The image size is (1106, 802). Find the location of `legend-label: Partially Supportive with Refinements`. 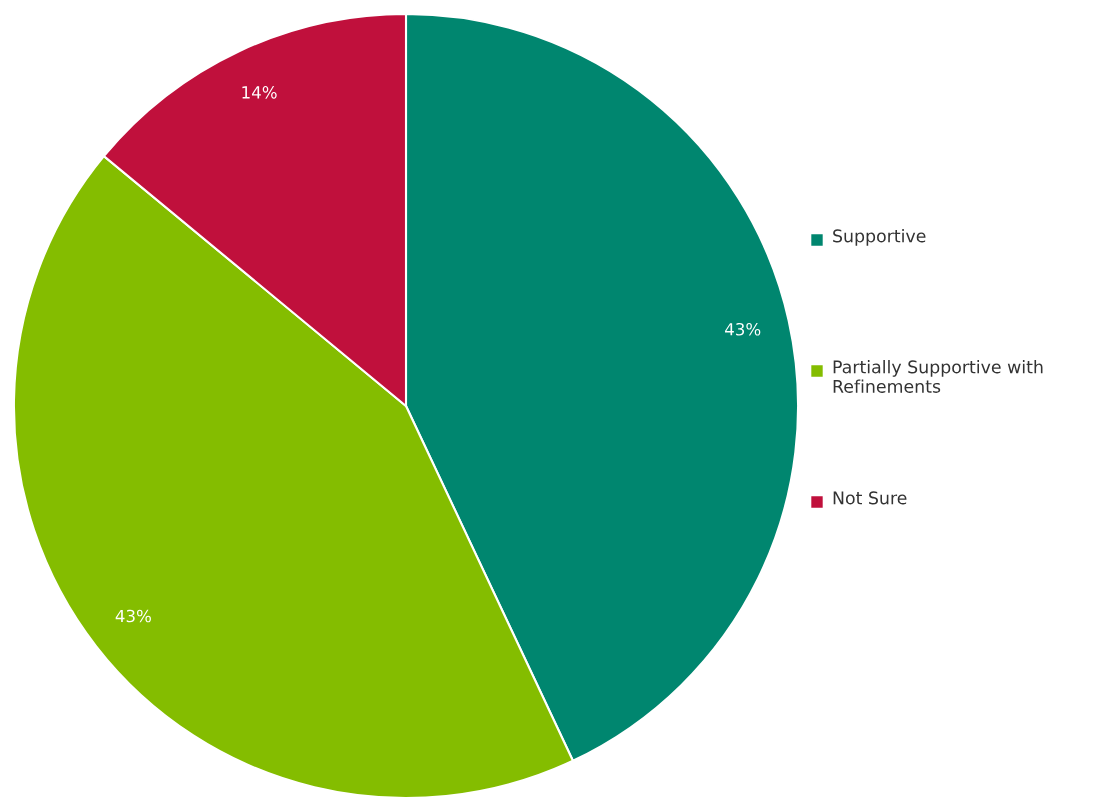

legend-label: Partially Supportive with Refinements is located at coordinates (938, 376).